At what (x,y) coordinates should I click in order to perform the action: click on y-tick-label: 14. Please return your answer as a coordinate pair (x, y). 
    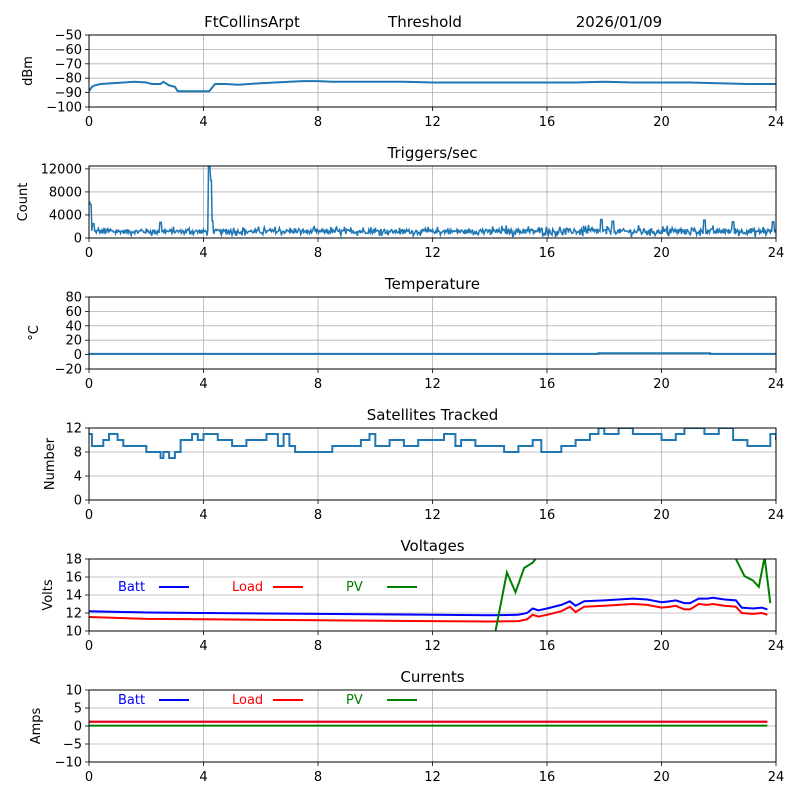
    Looking at the image, I should click on (73, 596).